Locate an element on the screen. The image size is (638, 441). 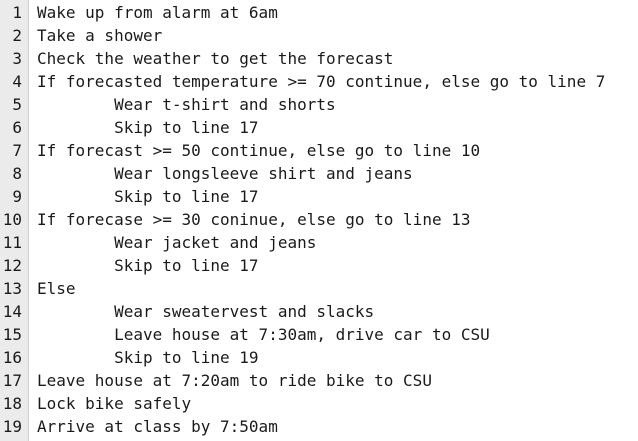
line-number: 18 is located at coordinates (12, 403).